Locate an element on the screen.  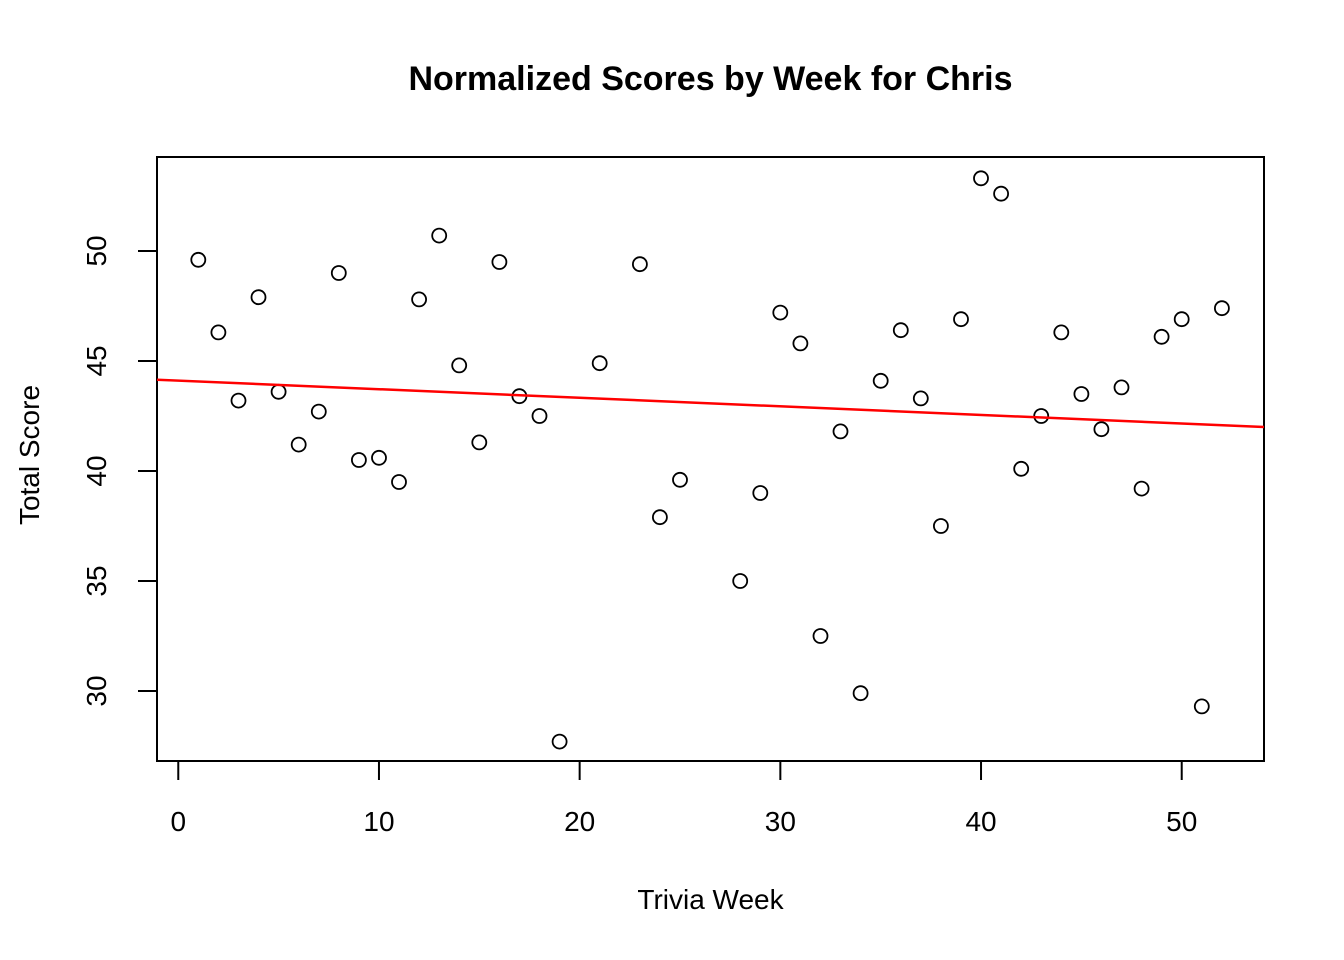
y-tick-label: 35 is located at coordinates (96, 580).